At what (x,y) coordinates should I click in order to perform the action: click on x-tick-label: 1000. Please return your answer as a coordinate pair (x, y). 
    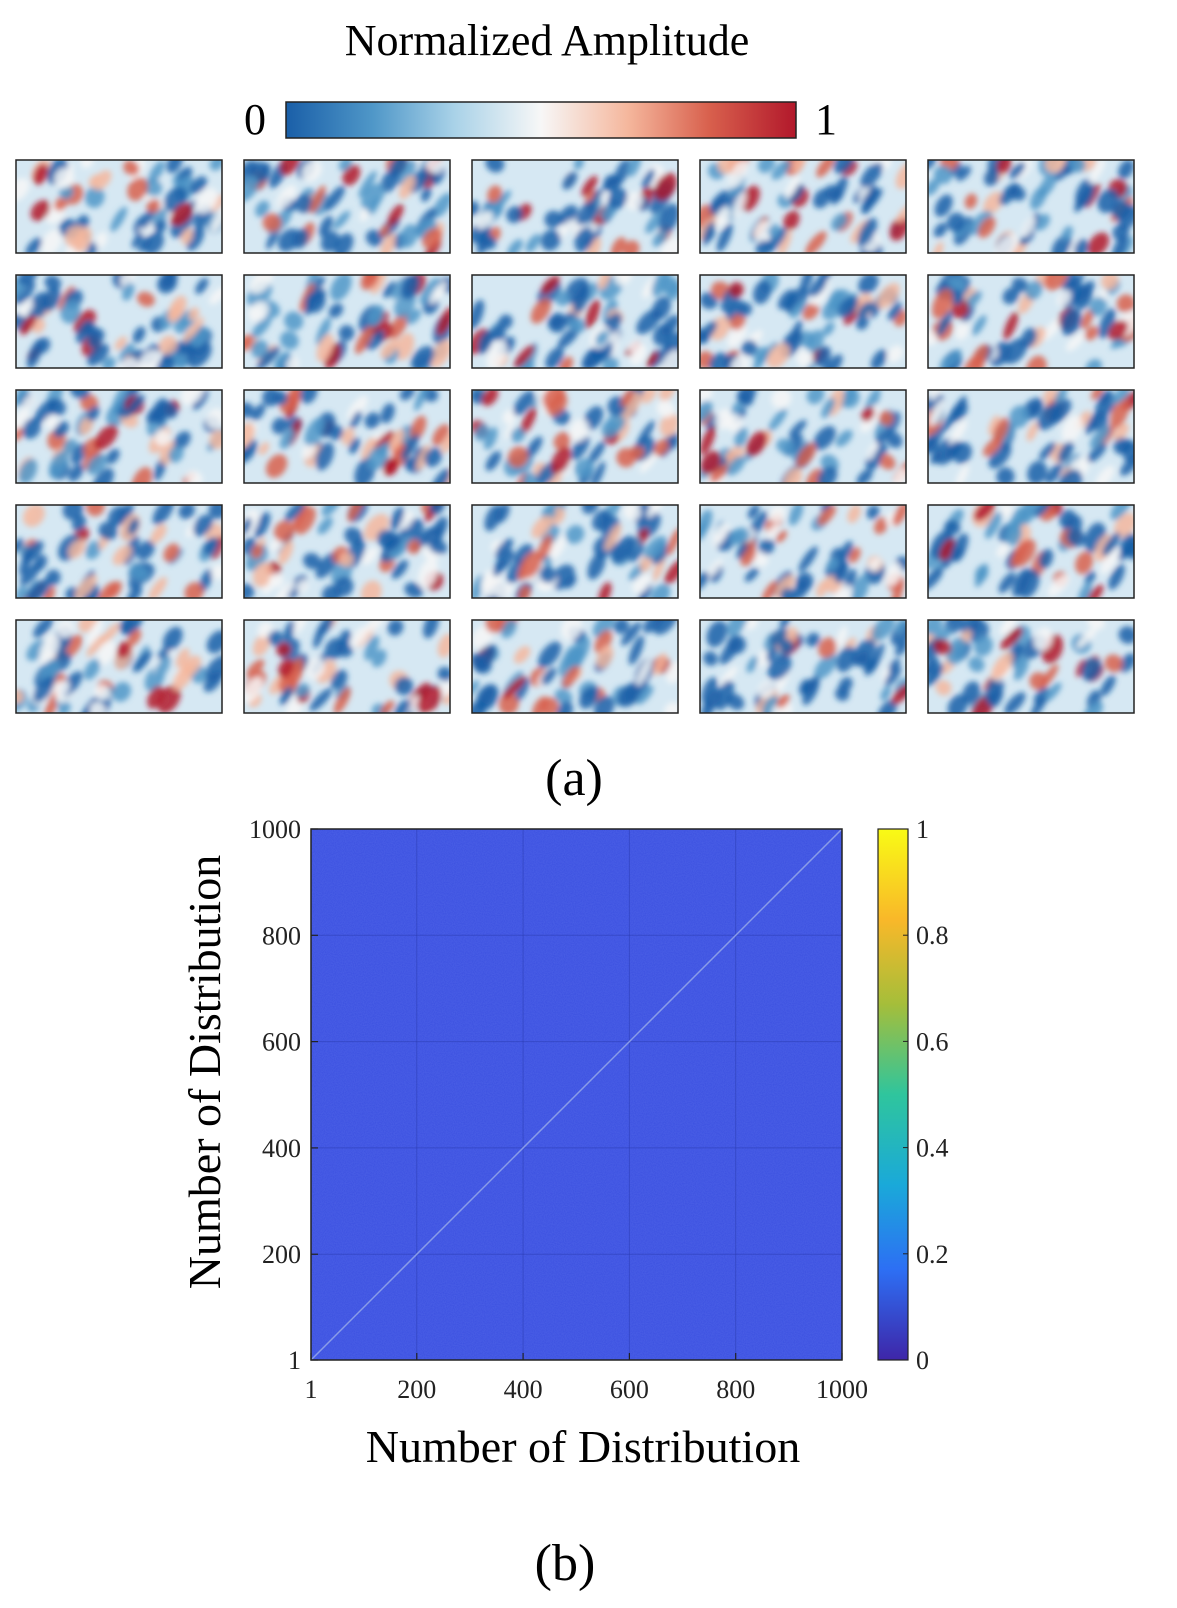
    Looking at the image, I should click on (842, 1389).